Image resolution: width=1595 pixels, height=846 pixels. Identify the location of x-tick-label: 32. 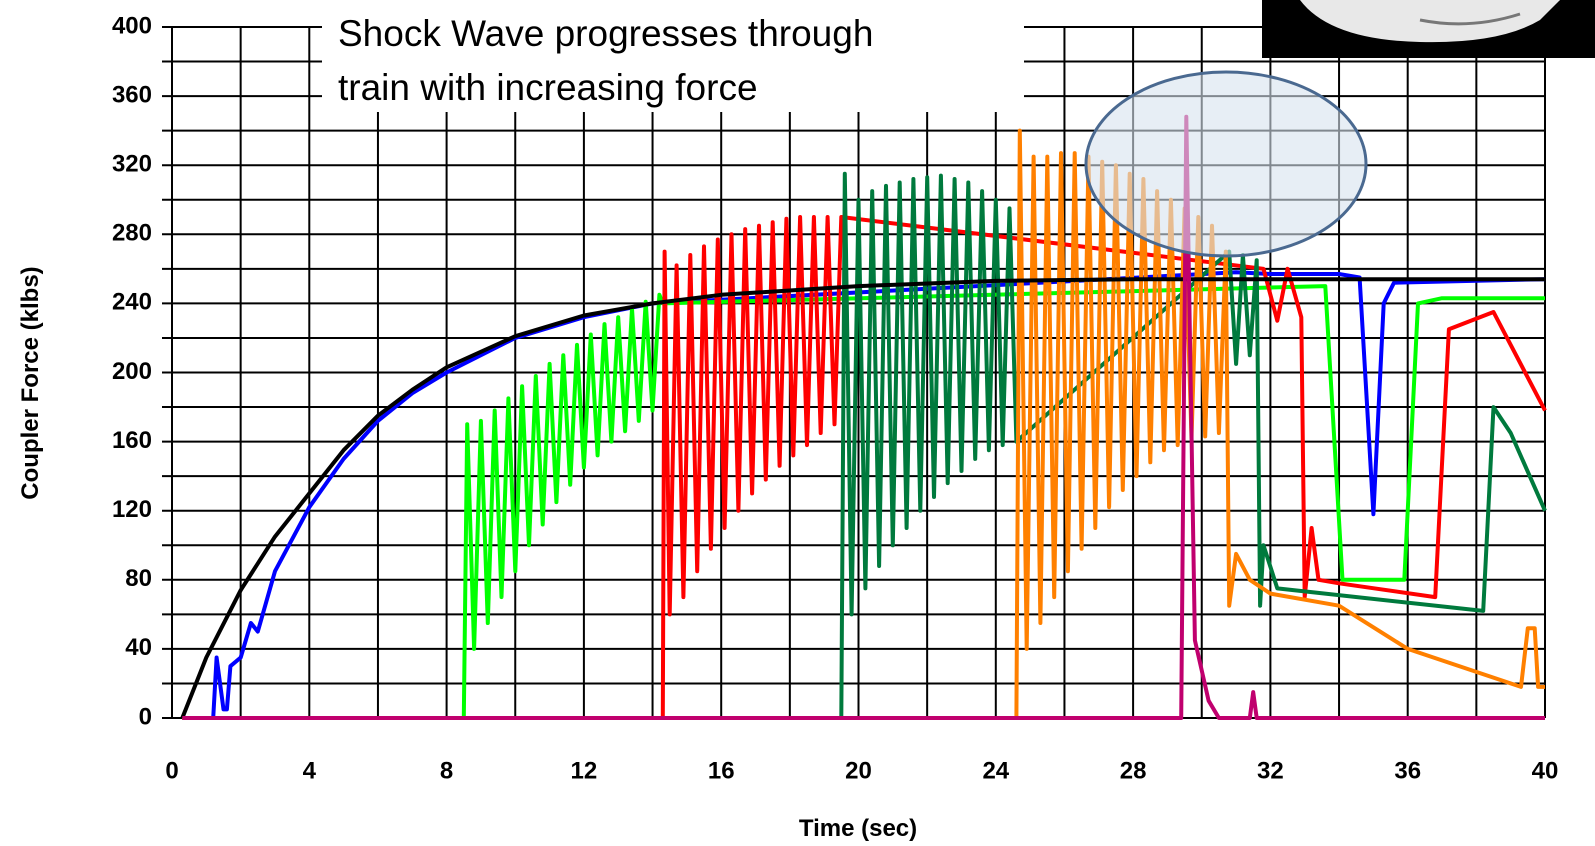
(1270, 770).